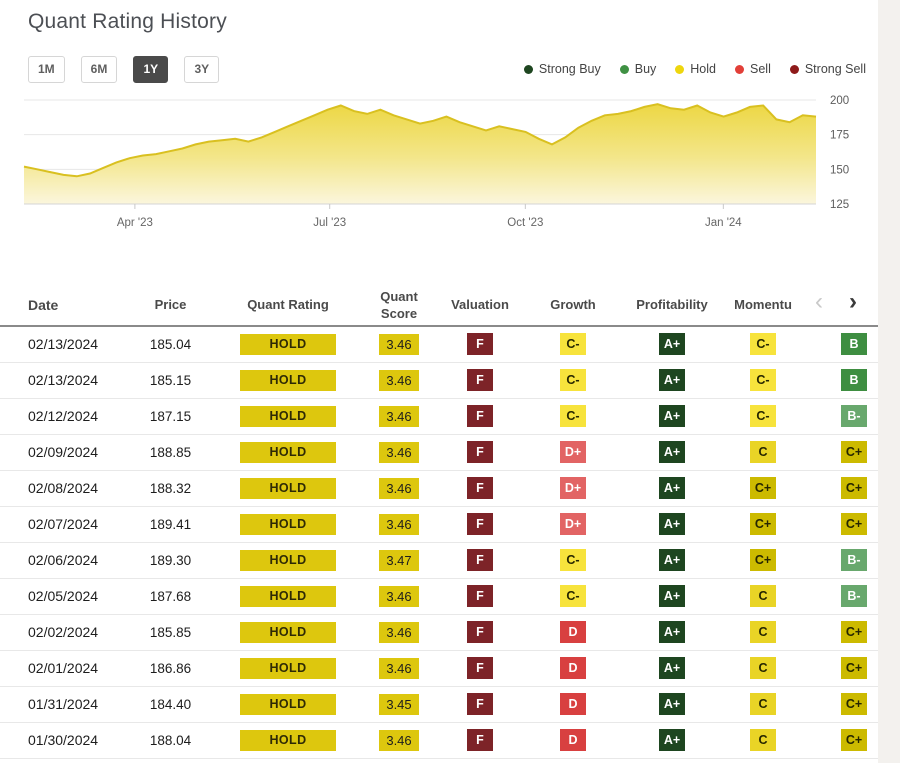  What do you see at coordinates (763, 306) in the screenshot?
I see `column-header-momentum: Momentu` at bounding box center [763, 306].